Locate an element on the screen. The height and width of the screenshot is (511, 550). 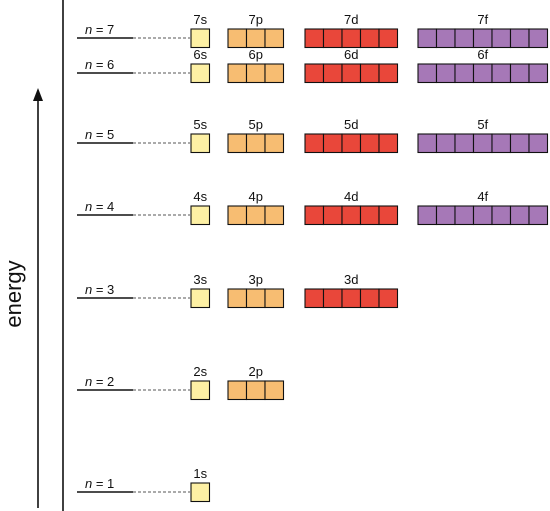
subshell-4d: 4d is located at coordinates (351, 207).